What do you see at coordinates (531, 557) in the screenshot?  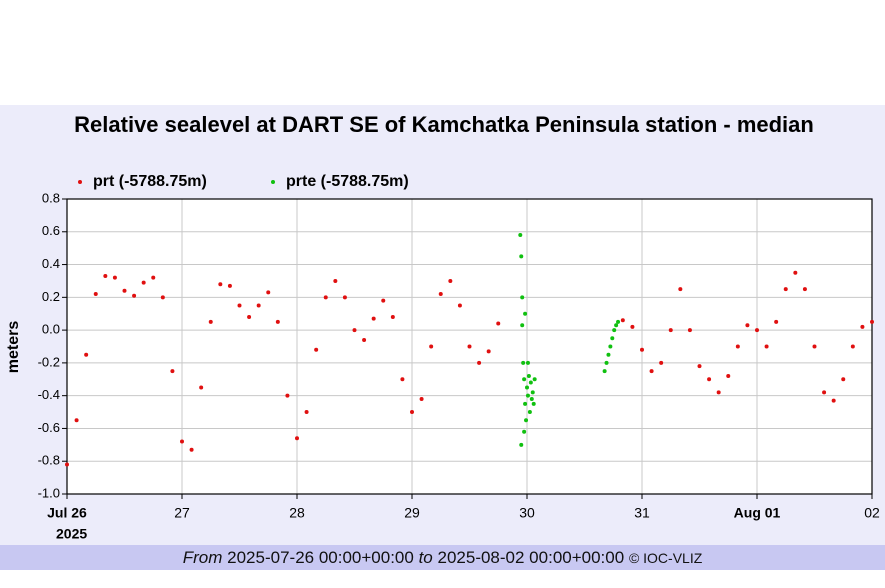 I see `footer-end: 2025-08-02 00:00+00:00` at bounding box center [531, 557].